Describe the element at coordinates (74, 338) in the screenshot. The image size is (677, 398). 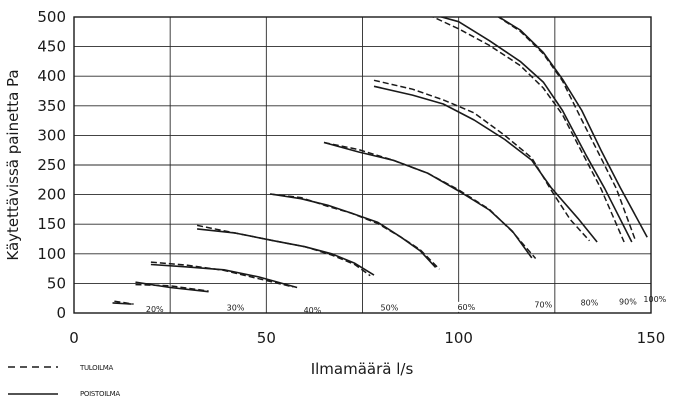
I see `x-tick-label: 0` at that location.